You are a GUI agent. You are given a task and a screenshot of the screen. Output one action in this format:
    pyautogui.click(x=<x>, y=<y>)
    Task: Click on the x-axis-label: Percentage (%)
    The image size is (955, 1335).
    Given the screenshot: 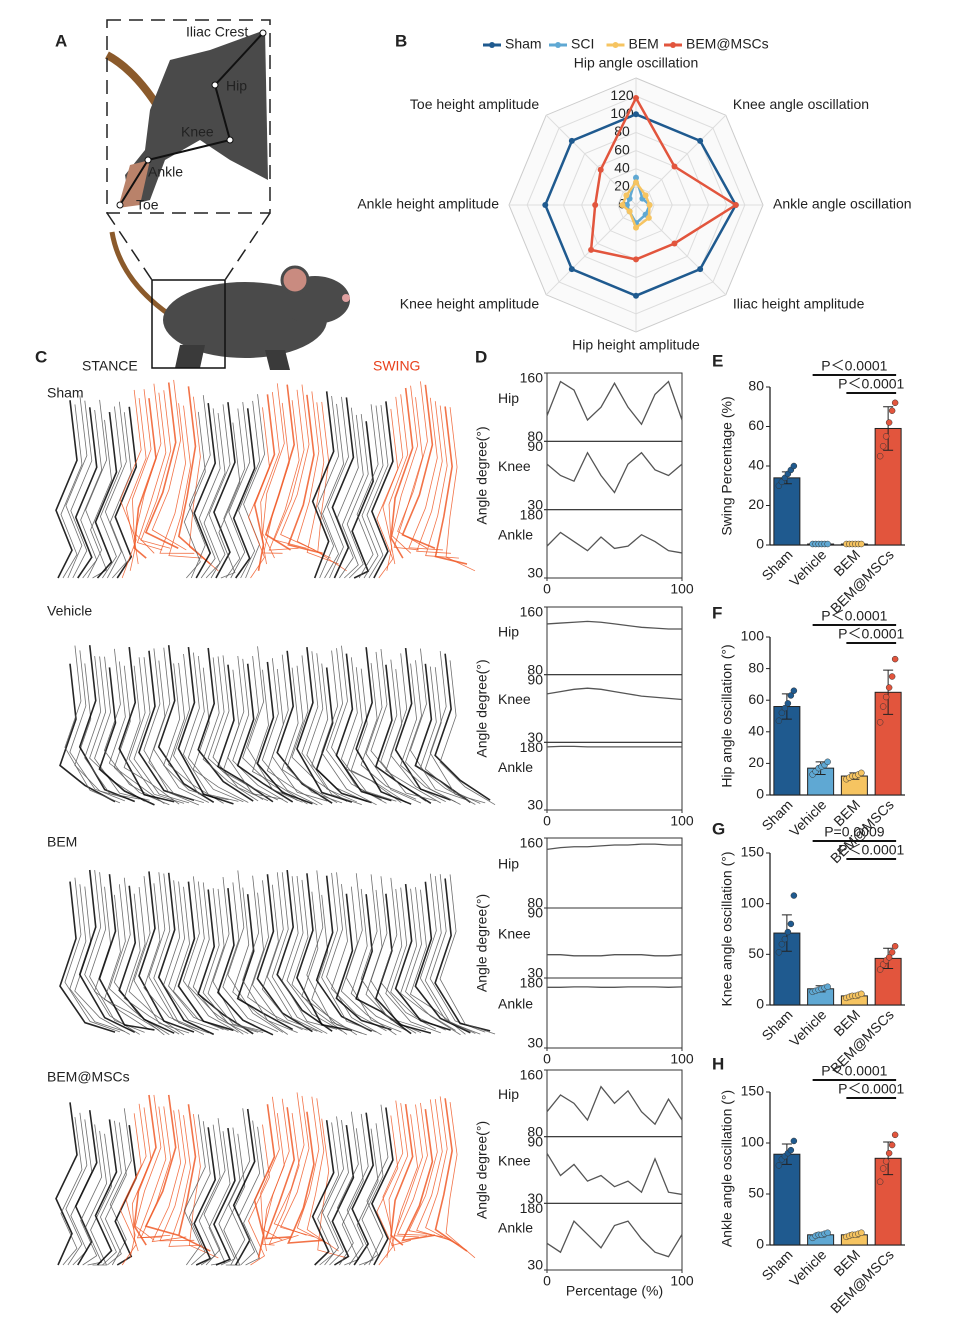 What is the action you would take?
    pyautogui.click(x=614, y=1291)
    